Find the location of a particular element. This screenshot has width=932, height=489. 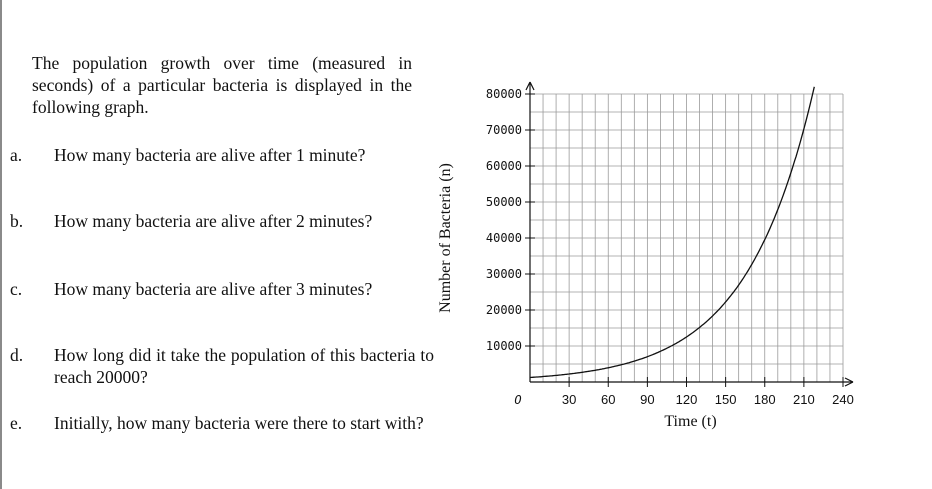

question-label: c. is located at coordinates (16, 289).